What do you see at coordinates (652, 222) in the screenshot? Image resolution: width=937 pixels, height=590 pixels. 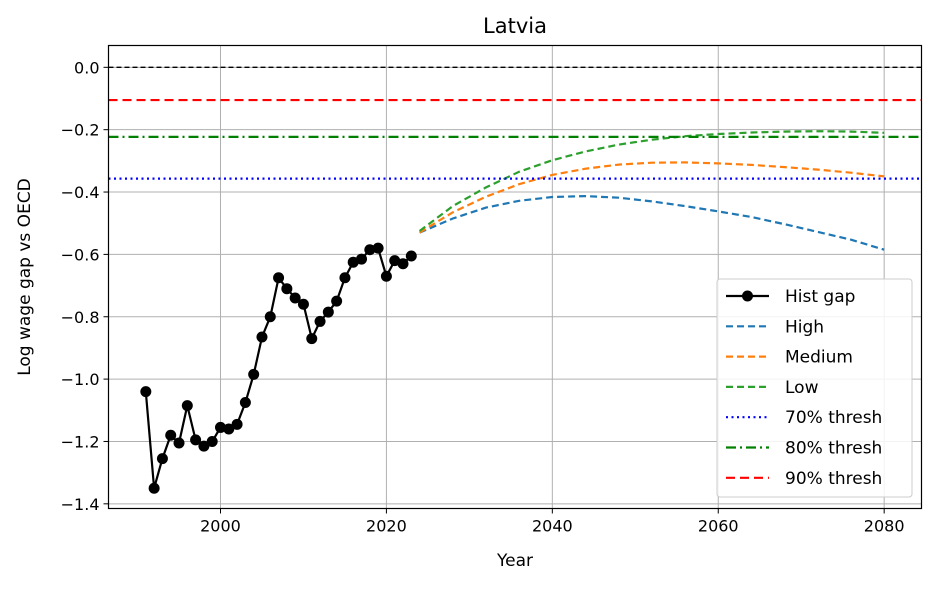 I see `series-high-line` at bounding box center [652, 222].